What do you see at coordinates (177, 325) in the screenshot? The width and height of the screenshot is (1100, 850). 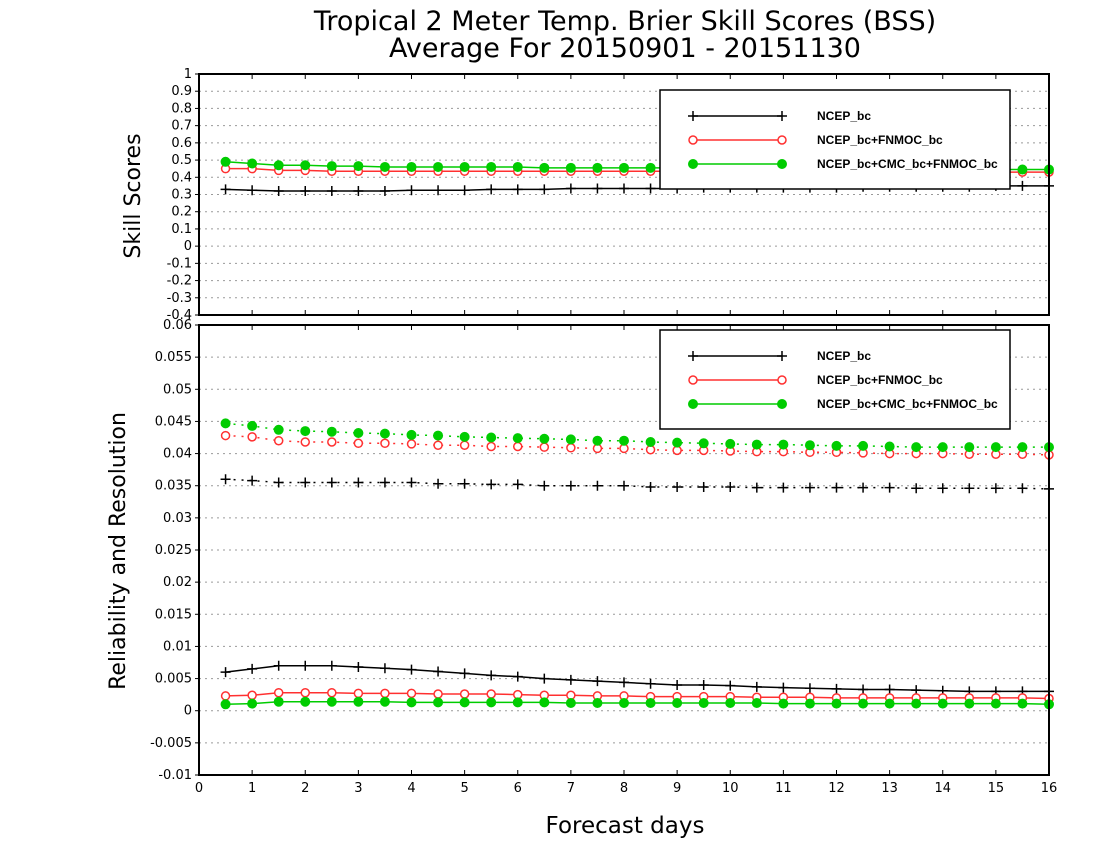 I see `y-tick-label: 0.06` at bounding box center [177, 325].